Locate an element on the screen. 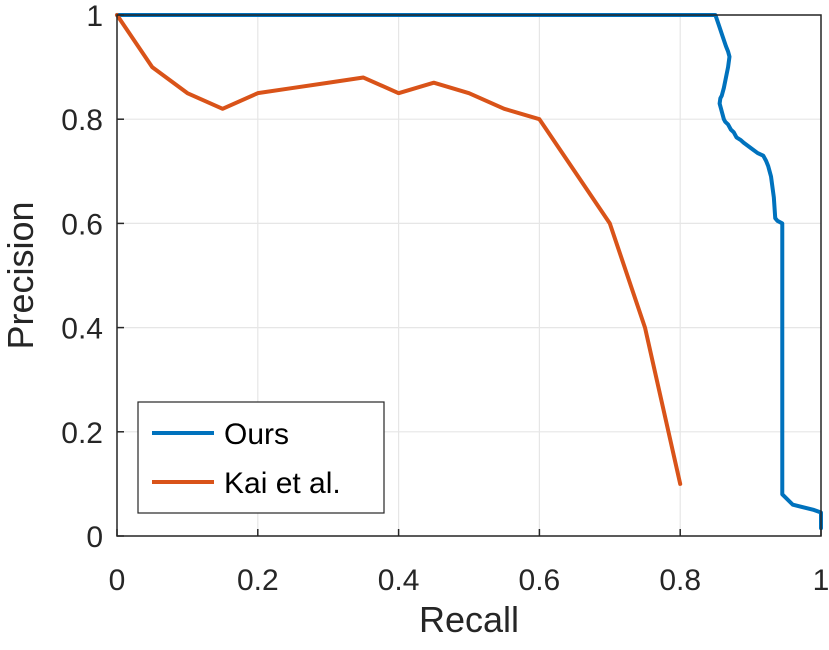  legend: Ours Kai et al. is located at coordinates (261, 457).